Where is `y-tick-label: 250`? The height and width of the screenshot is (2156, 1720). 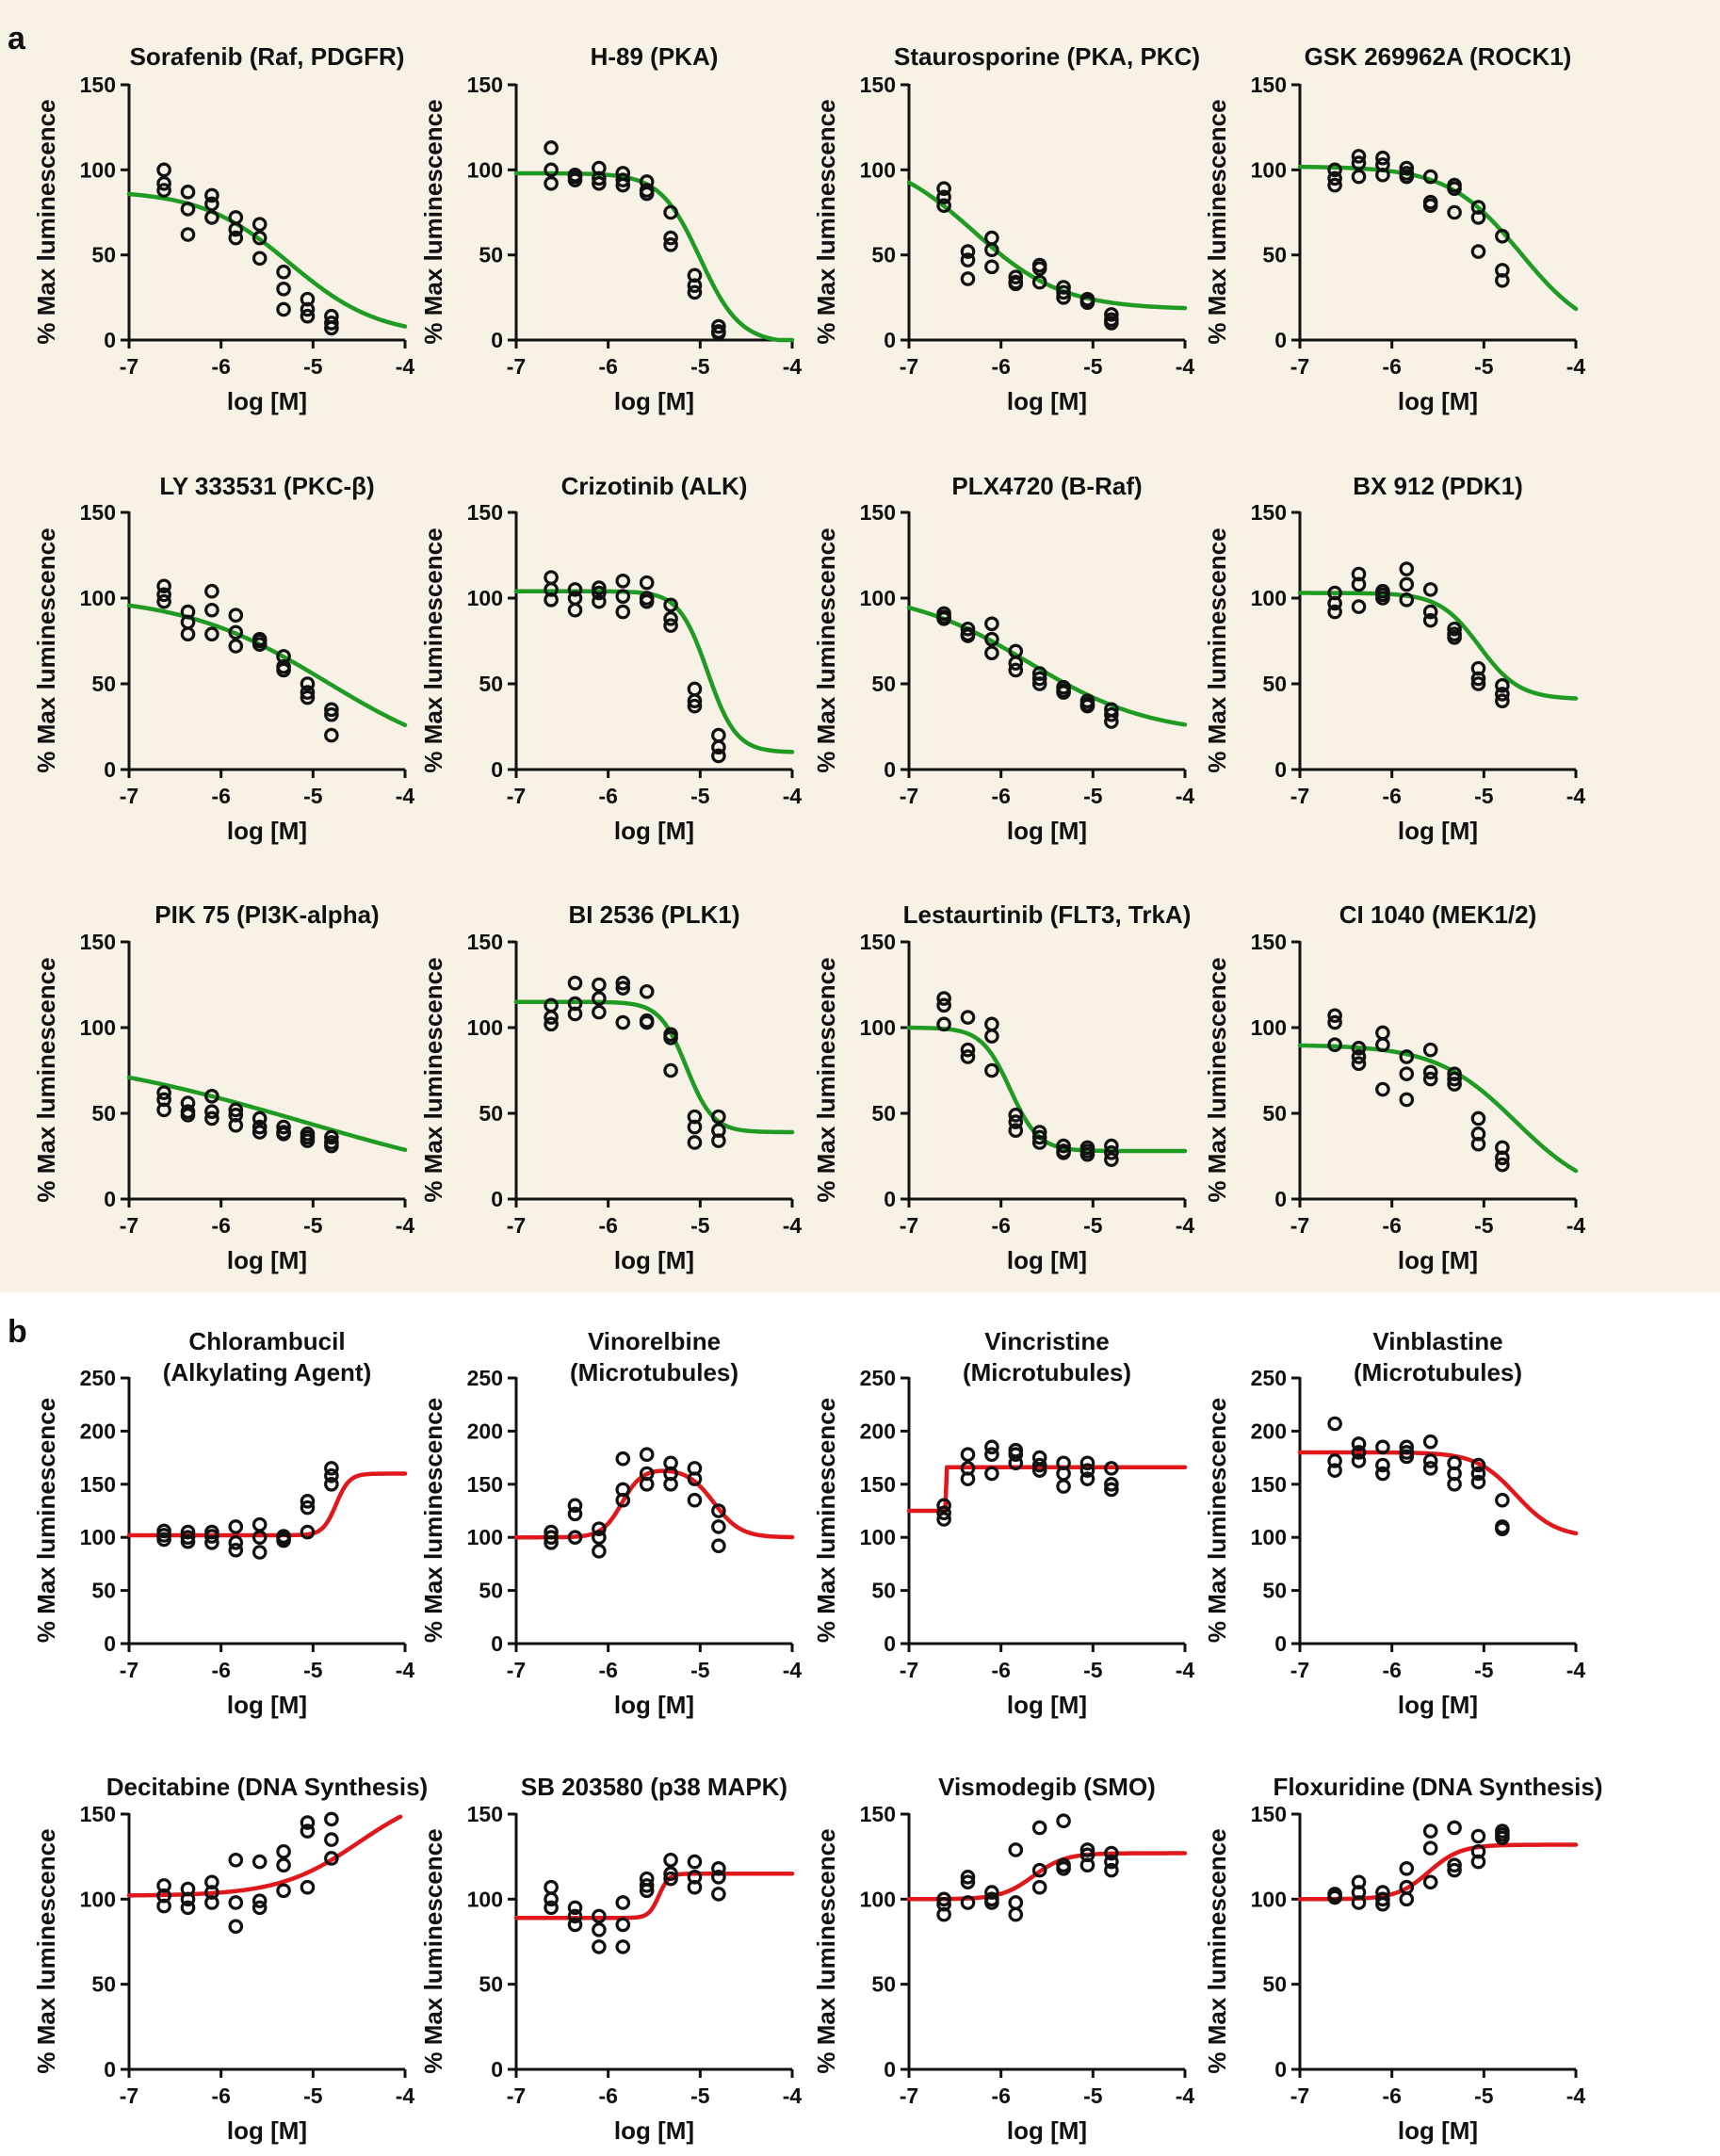
y-tick-label: 250 is located at coordinates (1269, 1378).